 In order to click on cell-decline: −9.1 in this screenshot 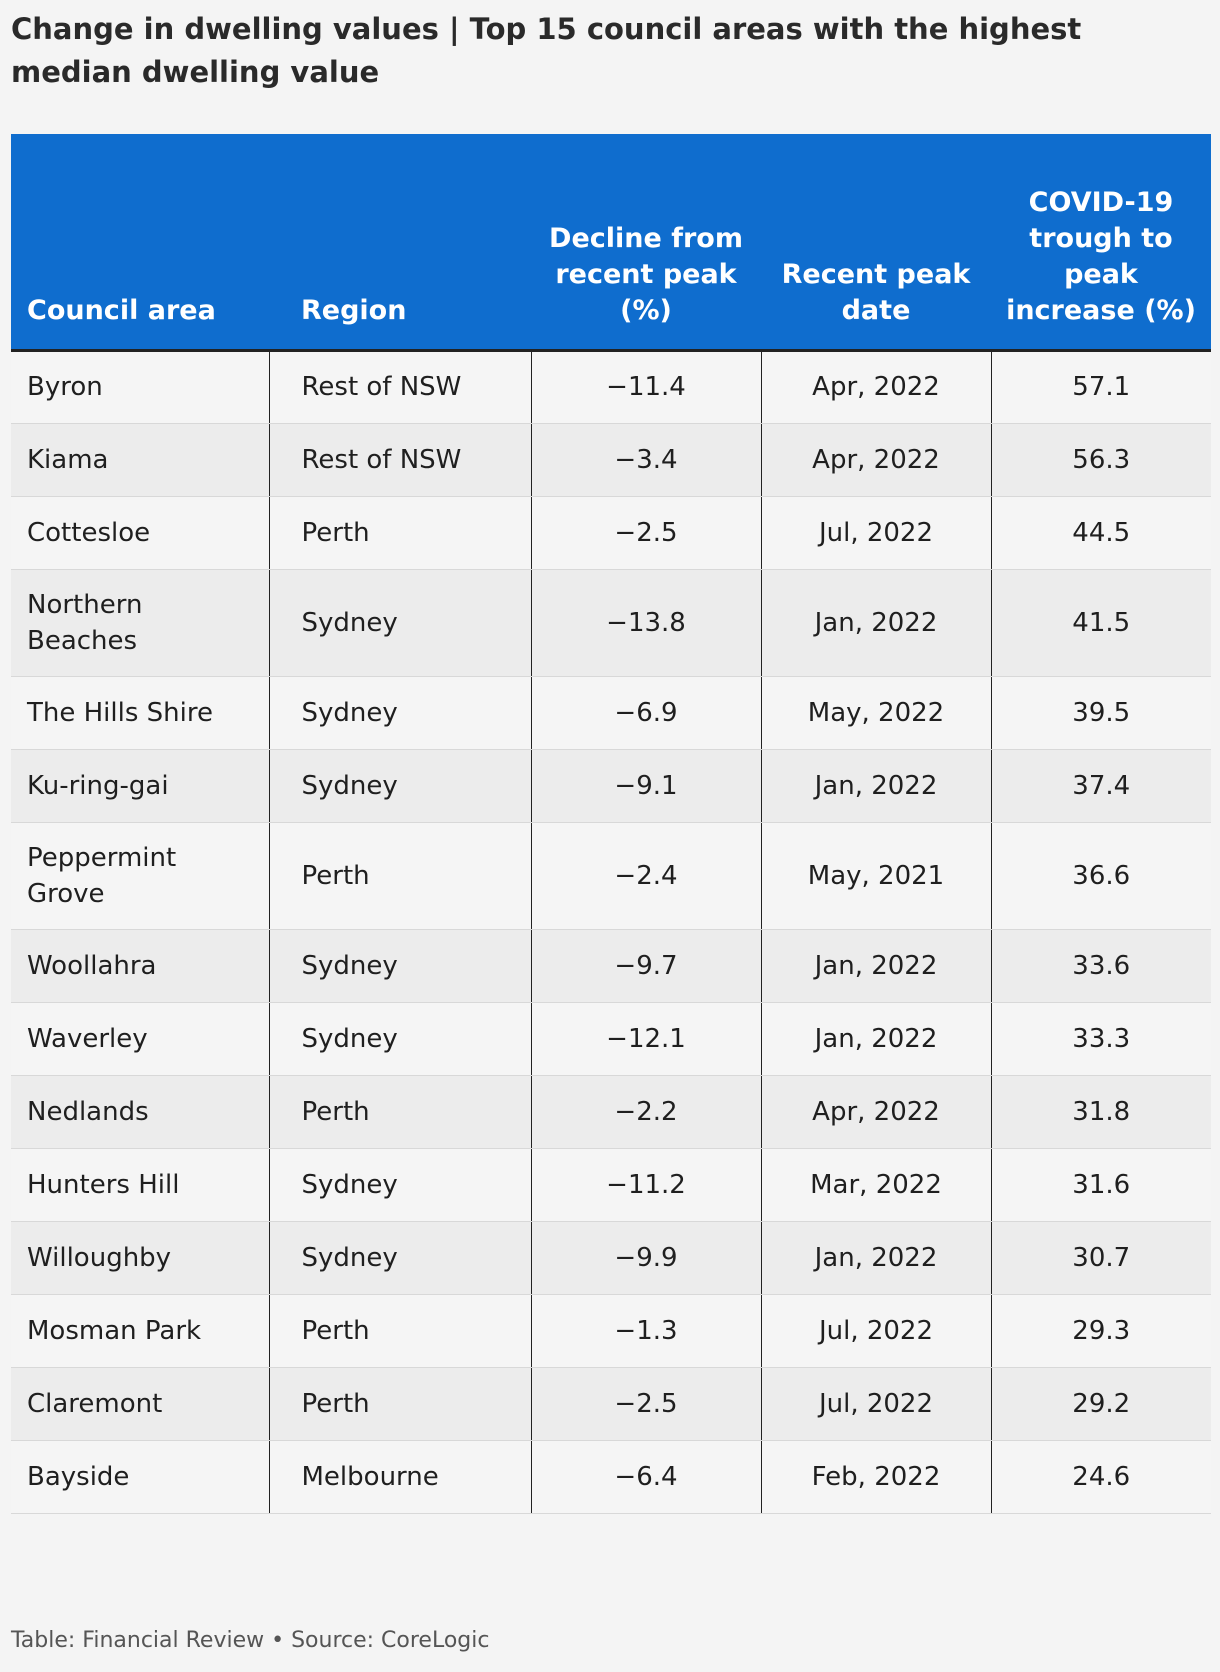, I will do `click(646, 786)`.